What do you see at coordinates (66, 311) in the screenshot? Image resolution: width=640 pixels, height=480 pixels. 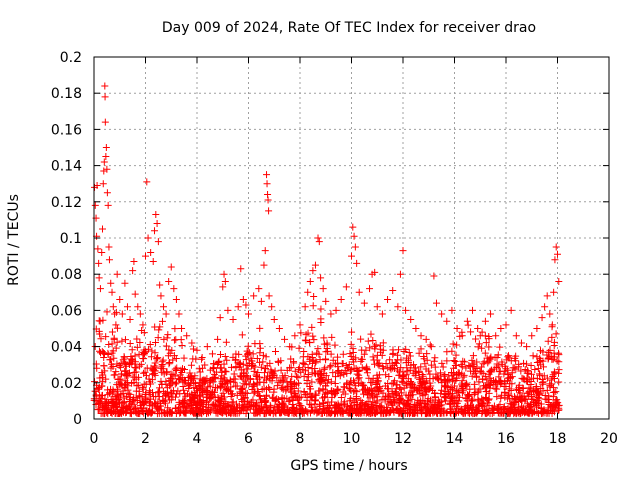 I see `y-tick-label: 0.06` at bounding box center [66, 311].